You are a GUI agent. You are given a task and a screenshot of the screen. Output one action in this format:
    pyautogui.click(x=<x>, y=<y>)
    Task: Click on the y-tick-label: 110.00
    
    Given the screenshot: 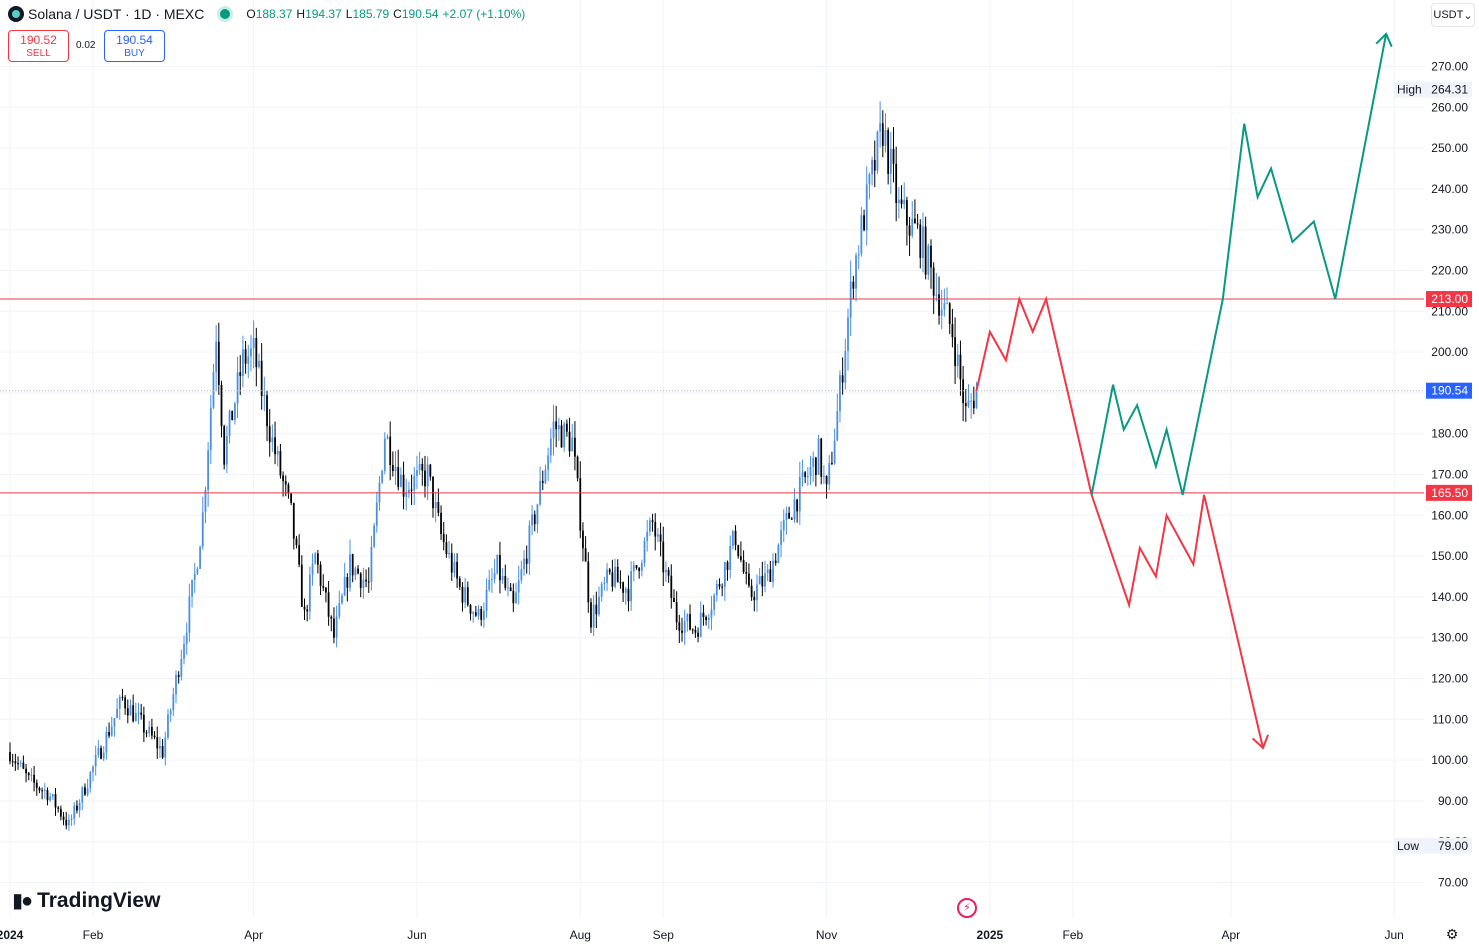 What is the action you would take?
    pyautogui.click(x=1450, y=719)
    